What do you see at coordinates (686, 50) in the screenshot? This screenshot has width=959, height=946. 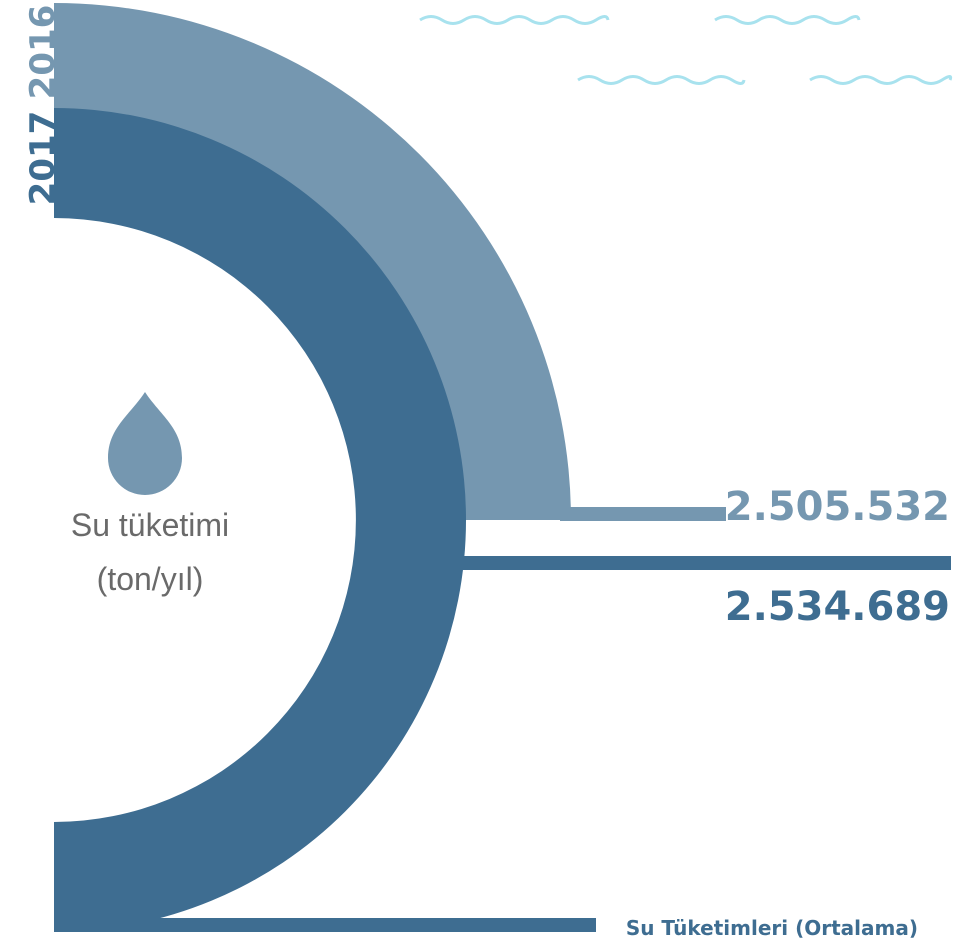 I see `waves` at bounding box center [686, 50].